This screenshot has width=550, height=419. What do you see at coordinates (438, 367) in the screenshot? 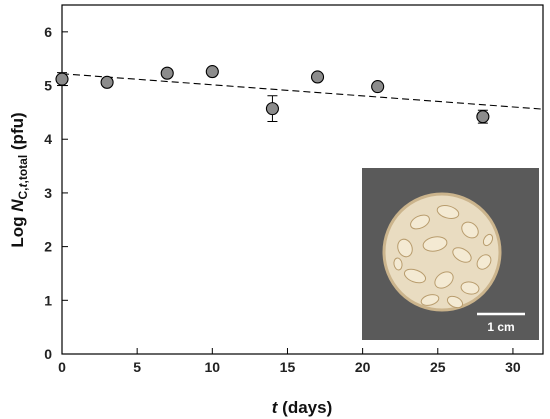
I see `x-tick-label: 25` at bounding box center [438, 367].